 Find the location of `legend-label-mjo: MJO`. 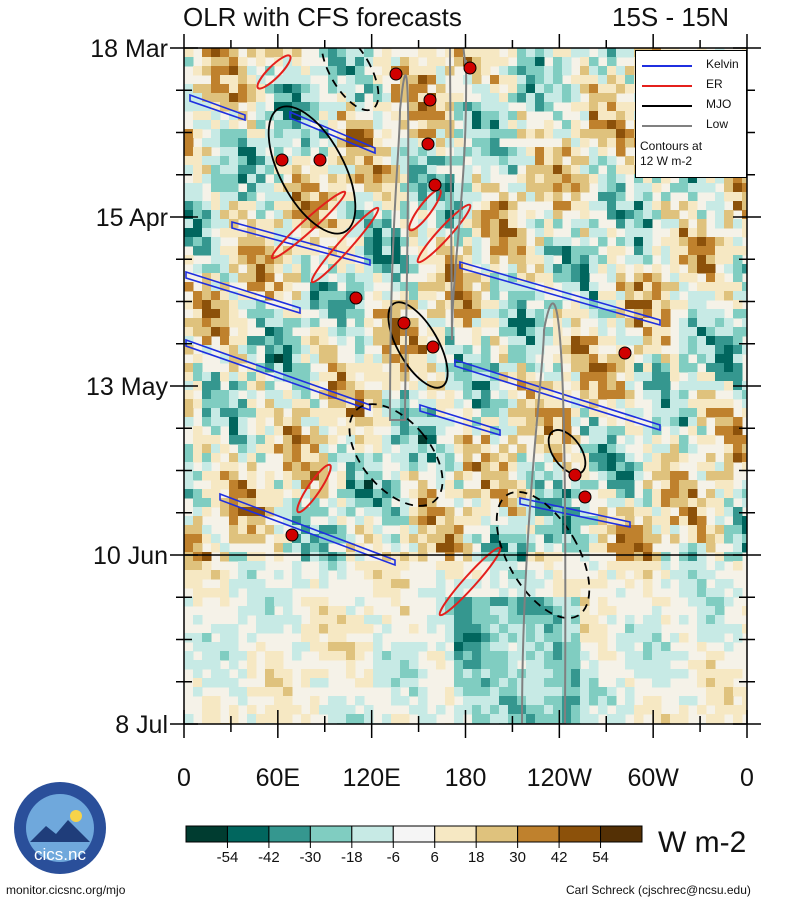

legend-label-mjo: MJO is located at coordinates (719, 104).